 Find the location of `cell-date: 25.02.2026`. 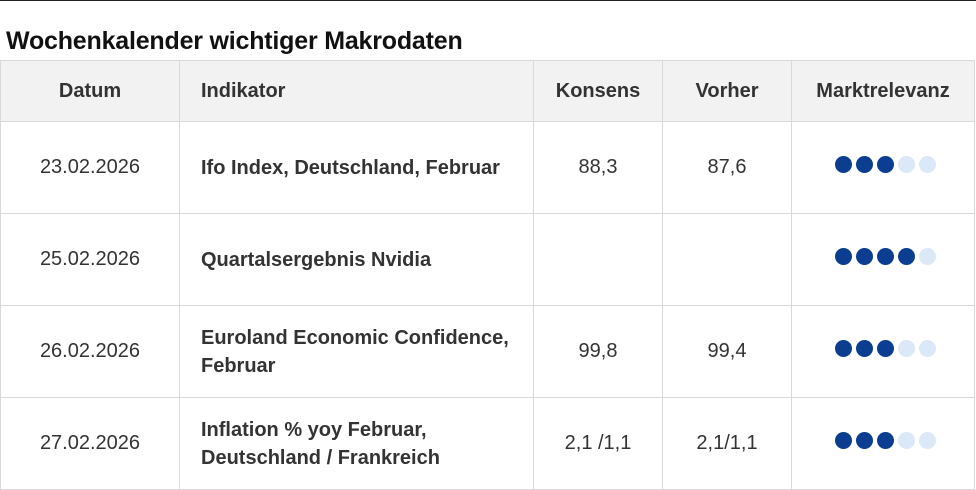

cell-date: 25.02.2026 is located at coordinates (90, 259).